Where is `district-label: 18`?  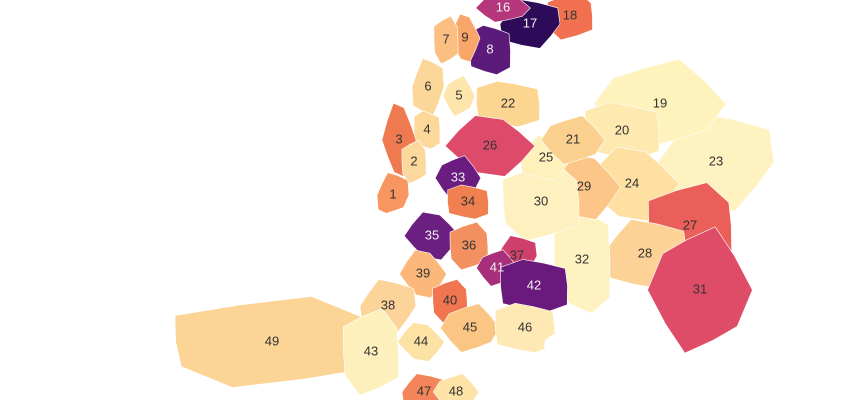 district-label: 18 is located at coordinates (570, 14).